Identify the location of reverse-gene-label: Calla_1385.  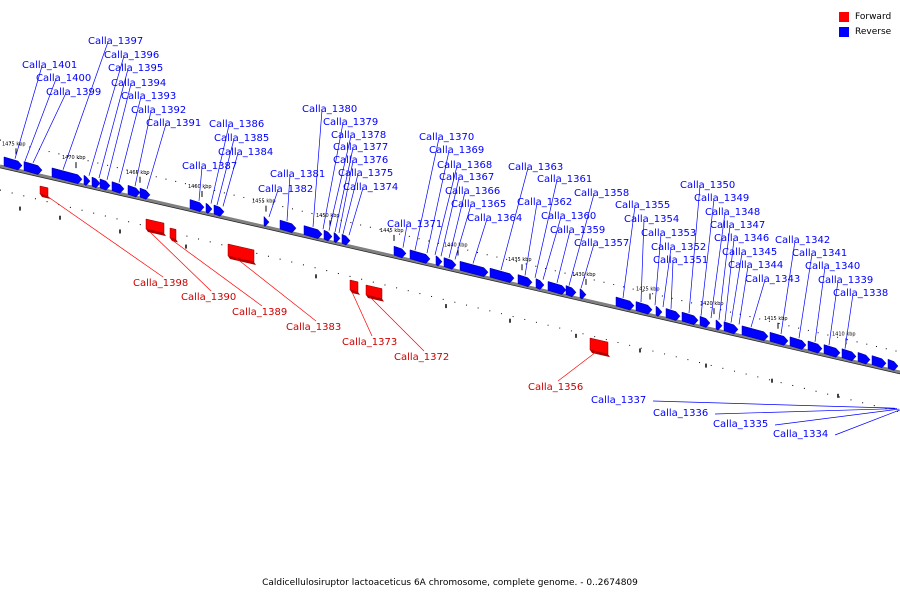
(241, 138).